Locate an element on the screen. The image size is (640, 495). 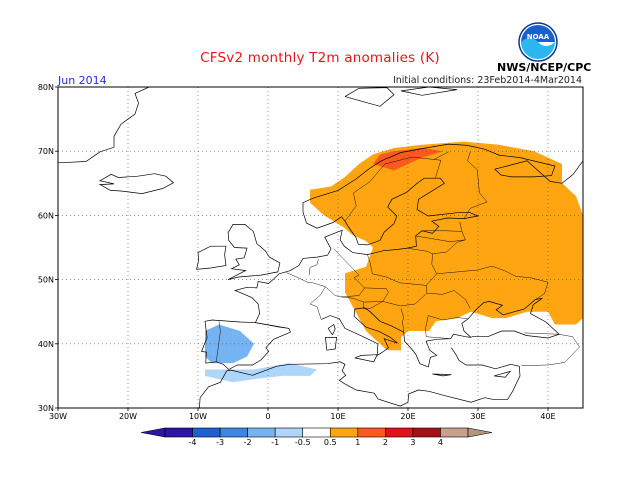
colorbar-level-label: -0.5 is located at coordinates (303, 442).